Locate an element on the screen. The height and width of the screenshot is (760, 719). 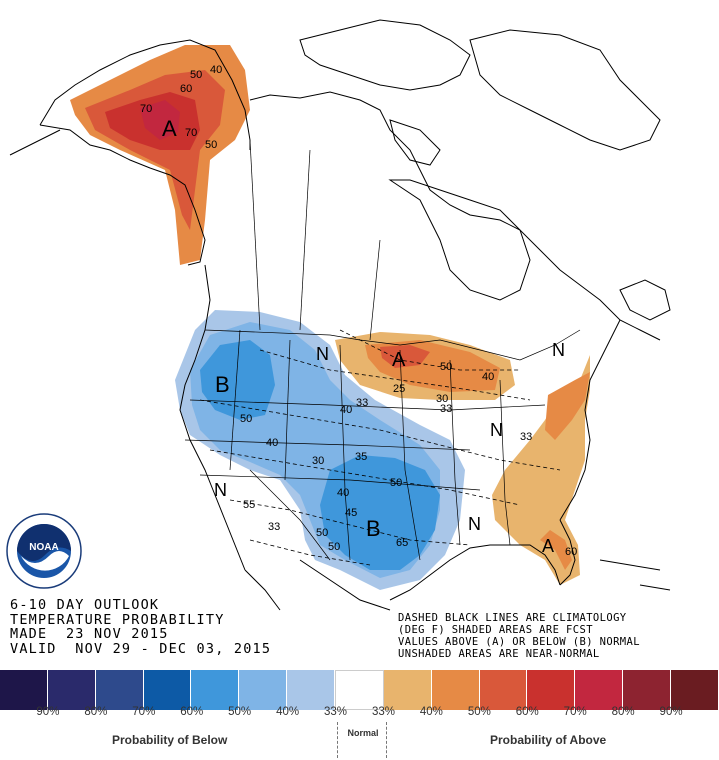
contour-label: 65 is located at coordinates (402, 543).